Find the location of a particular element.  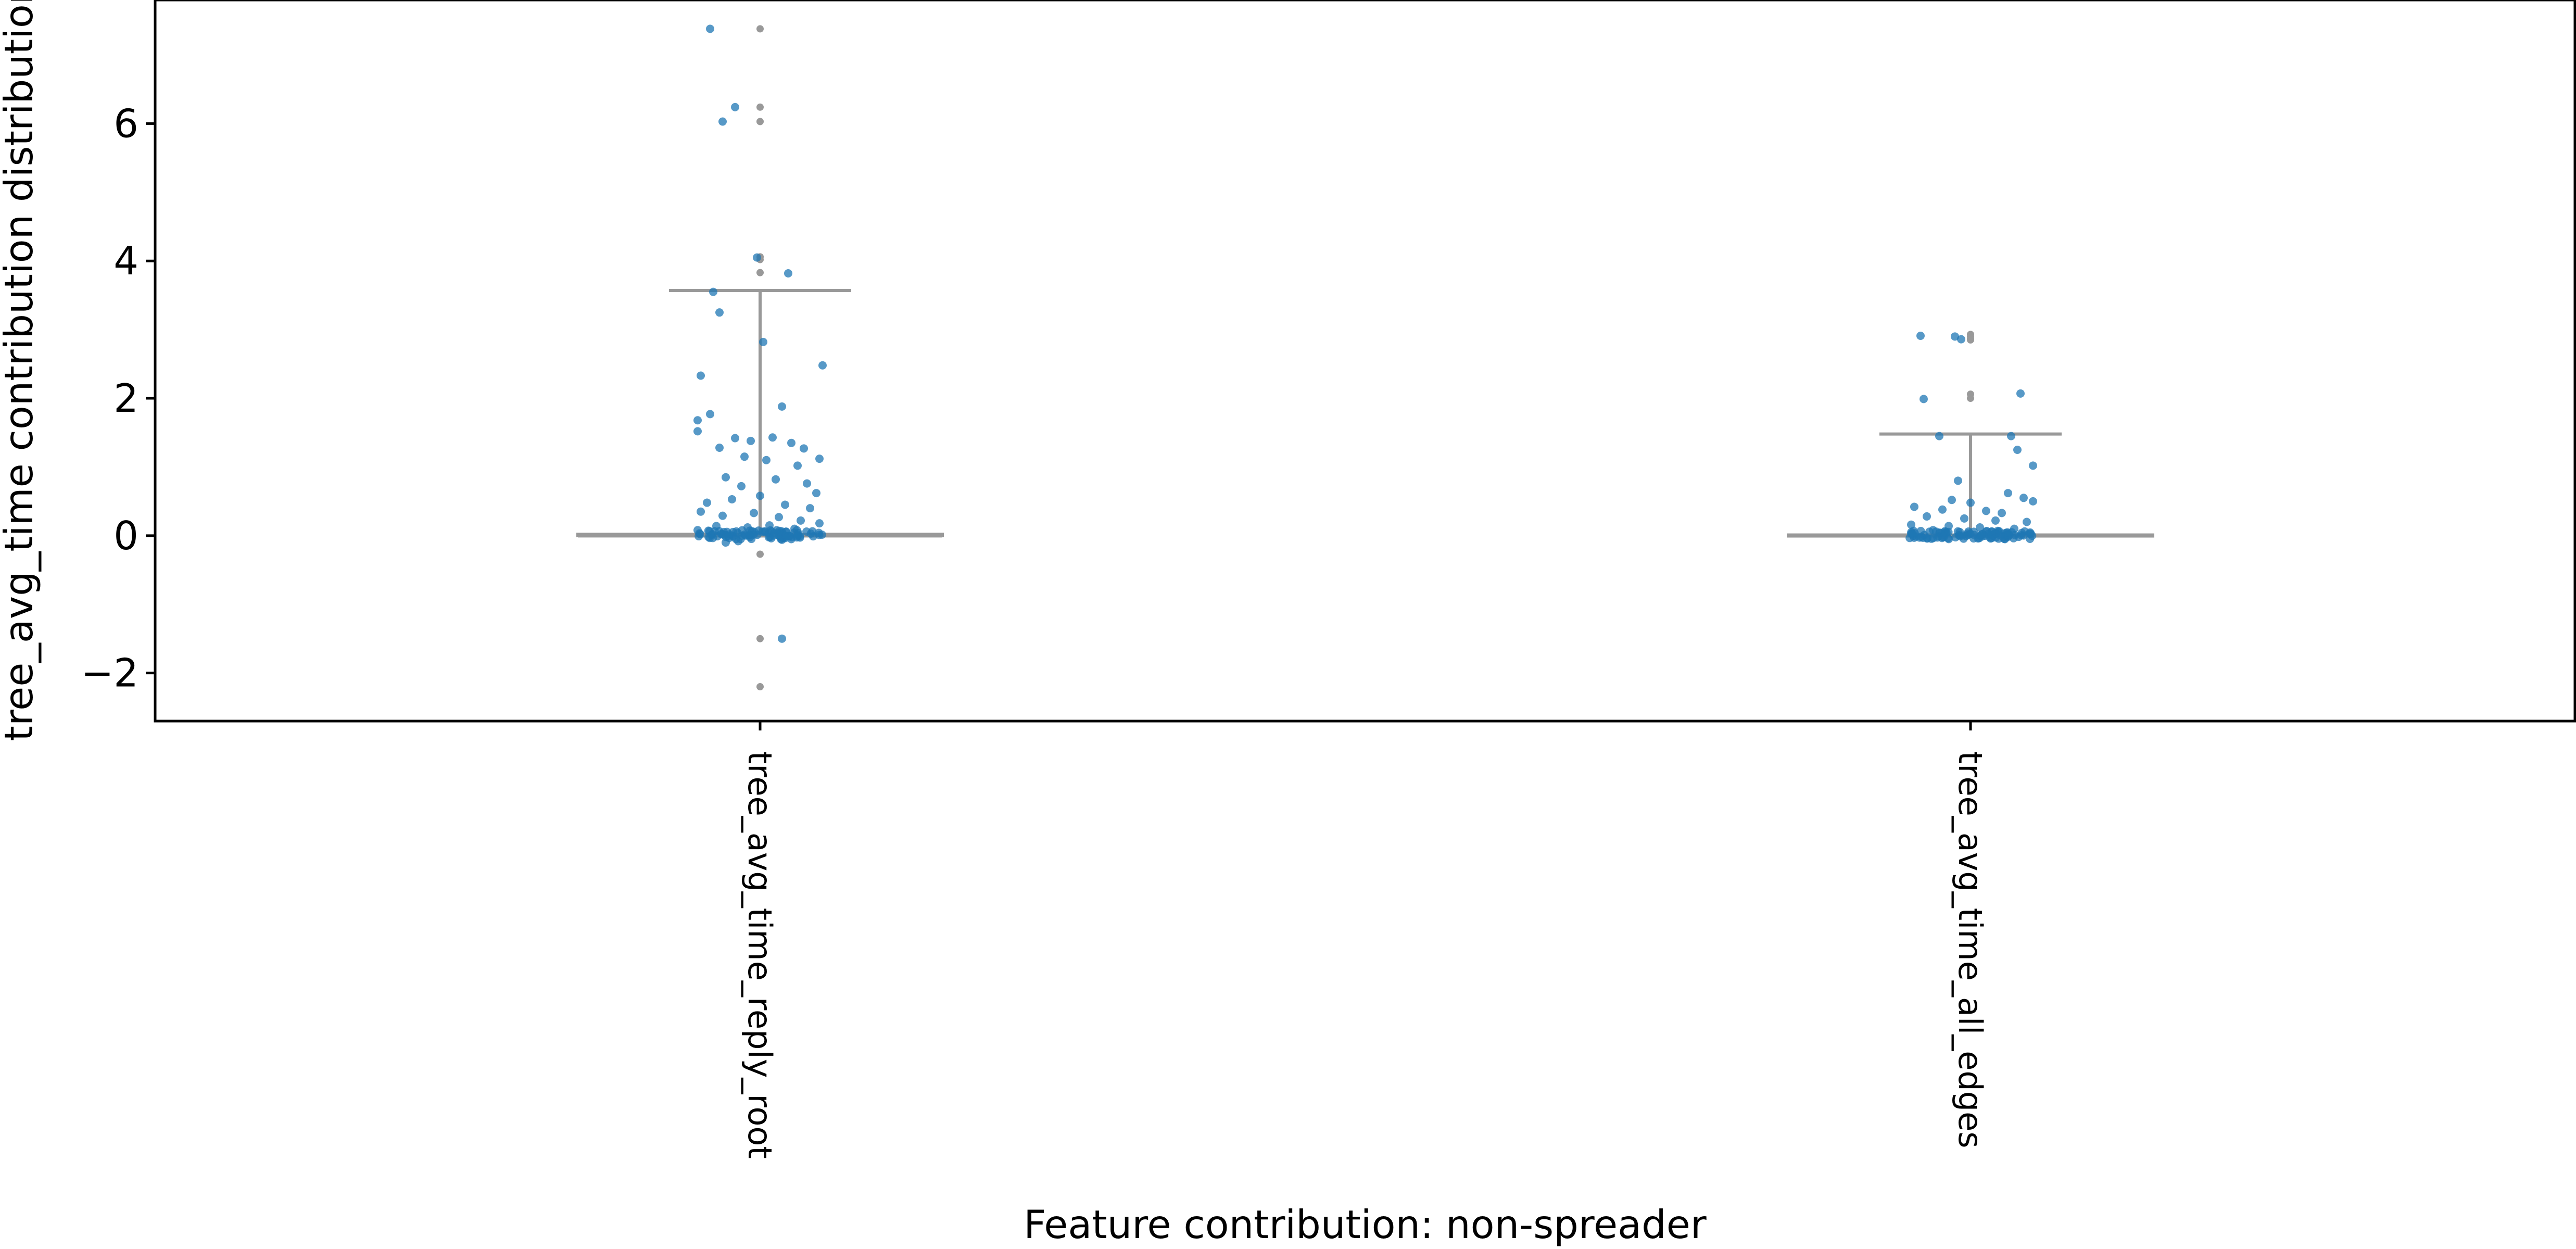

x-axis-label: Feature contribution: non-spreader is located at coordinates (1365, 1225).